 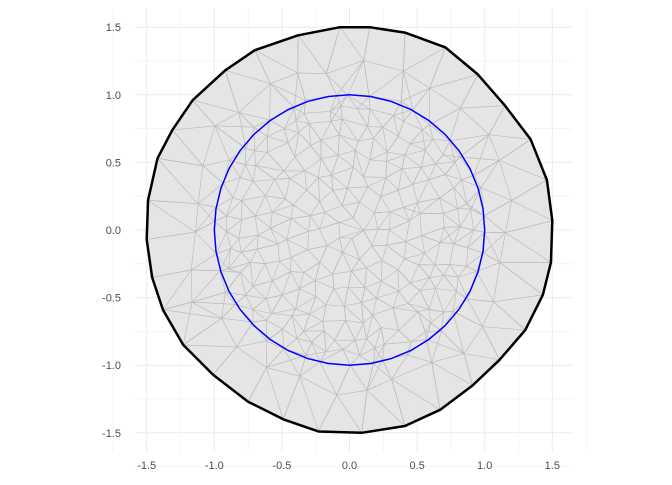 What do you see at coordinates (111, 299) in the screenshot?
I see `y-tick-label: -0.5` at bounding box center [111, 299].